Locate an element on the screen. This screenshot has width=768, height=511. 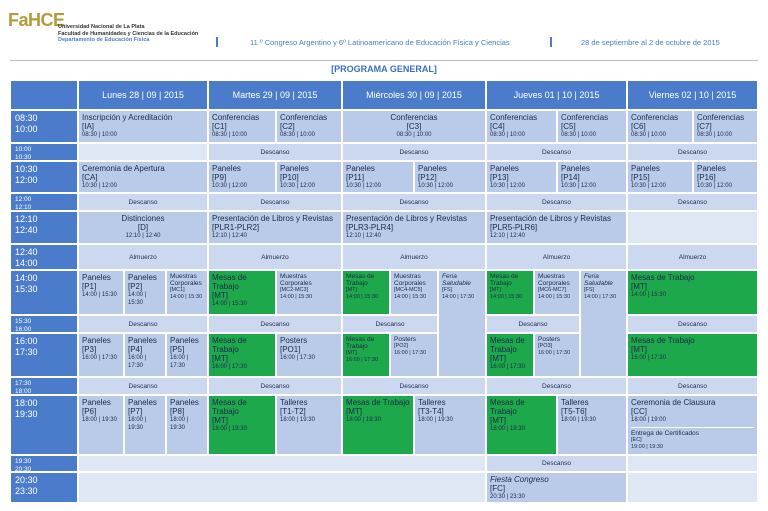
session: Paneles [P3] 16:00 | 17:30 is located at coordinates (101, 355).